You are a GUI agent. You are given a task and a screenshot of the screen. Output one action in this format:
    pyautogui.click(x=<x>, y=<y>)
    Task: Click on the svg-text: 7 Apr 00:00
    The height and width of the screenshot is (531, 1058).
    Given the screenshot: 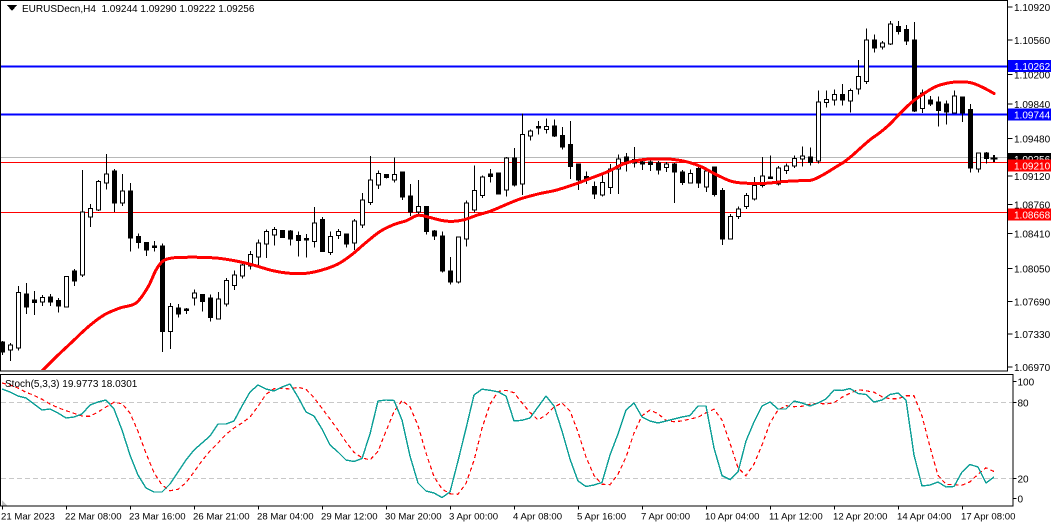 What is the action you would take?
    pyautogui.click(x=665, y=517)
    